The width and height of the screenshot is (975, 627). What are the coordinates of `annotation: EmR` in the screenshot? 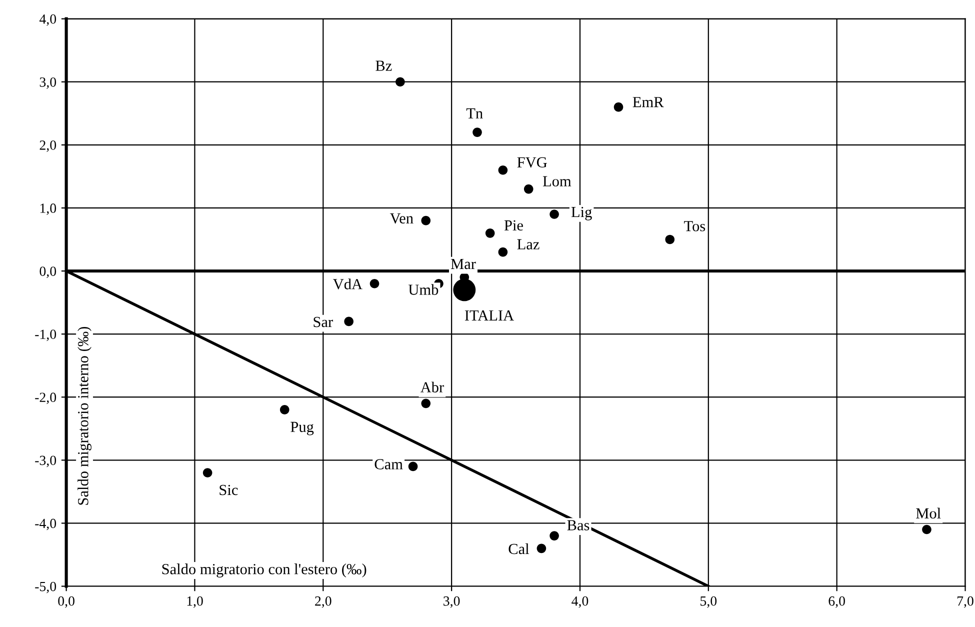 It's located at (648, 102).